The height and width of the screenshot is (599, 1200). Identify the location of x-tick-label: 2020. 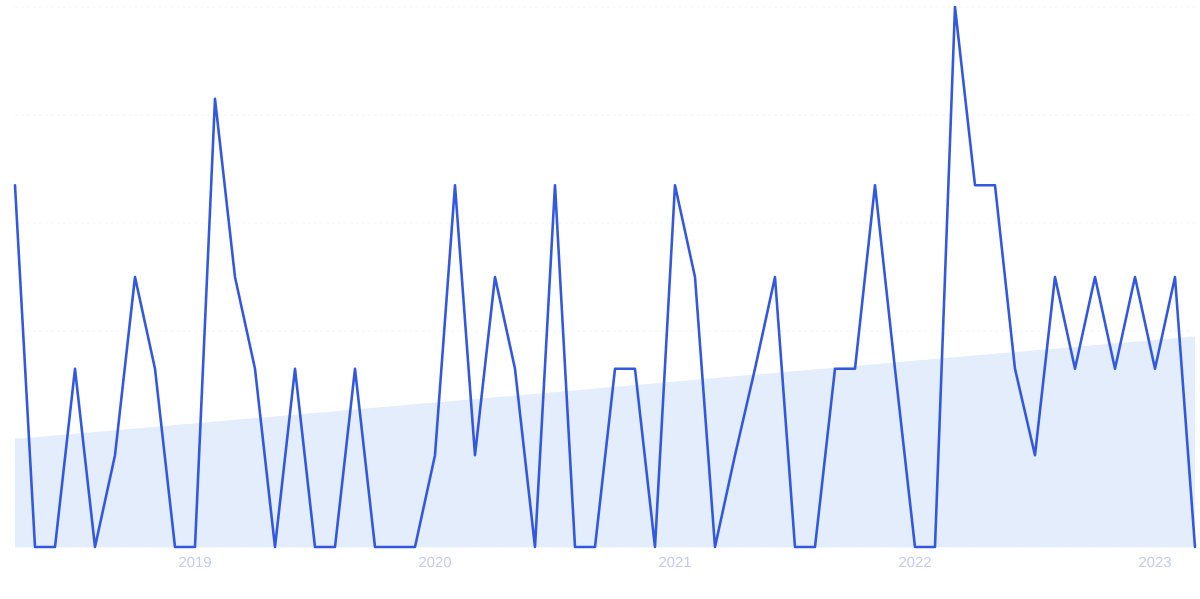
(435, 562).